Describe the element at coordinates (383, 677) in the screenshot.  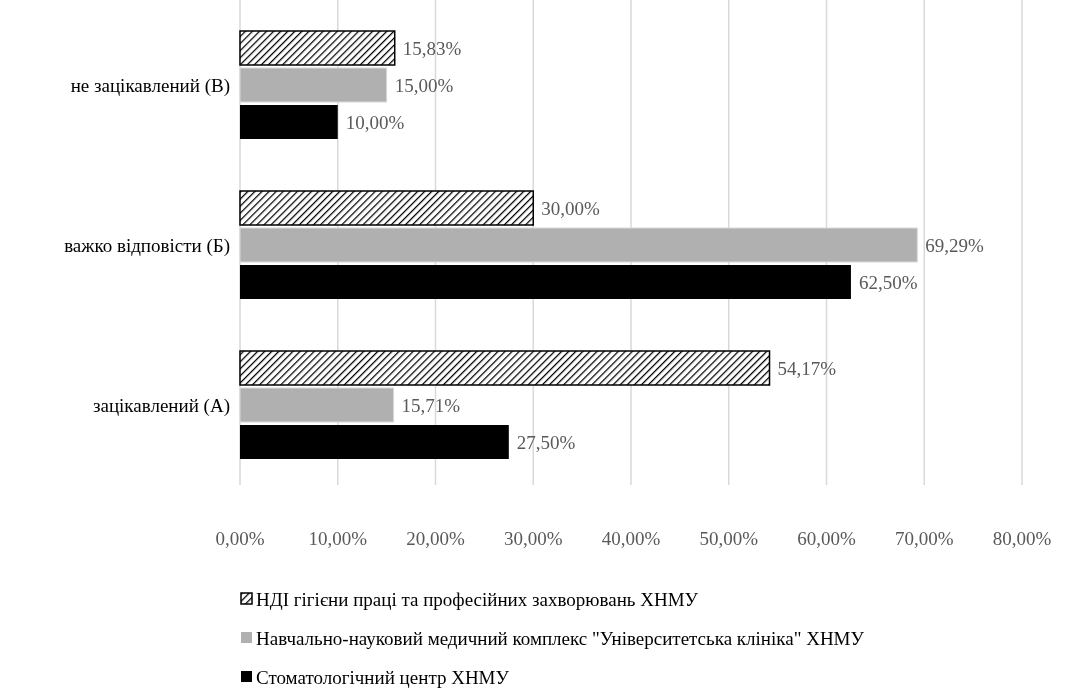
I see `legend-label: Стоматологічний центр ХНМУ` at that location.